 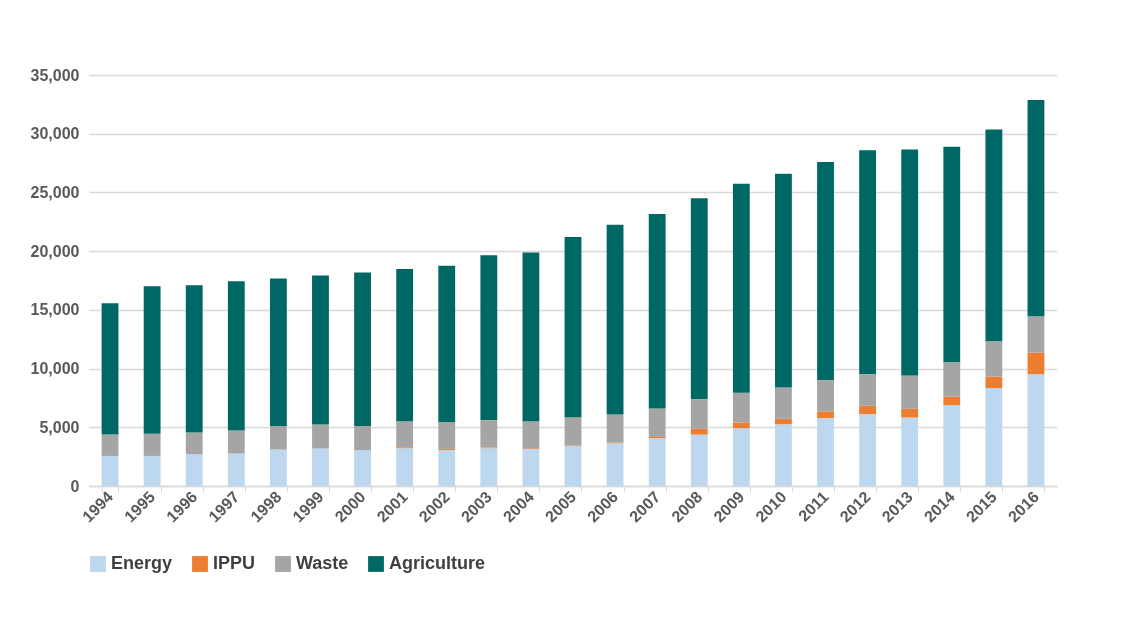 What do you see at coordinates (55, 310) in the screenshot?
I see `y-tick-label: 15,000` at bounding box center [55, 310].